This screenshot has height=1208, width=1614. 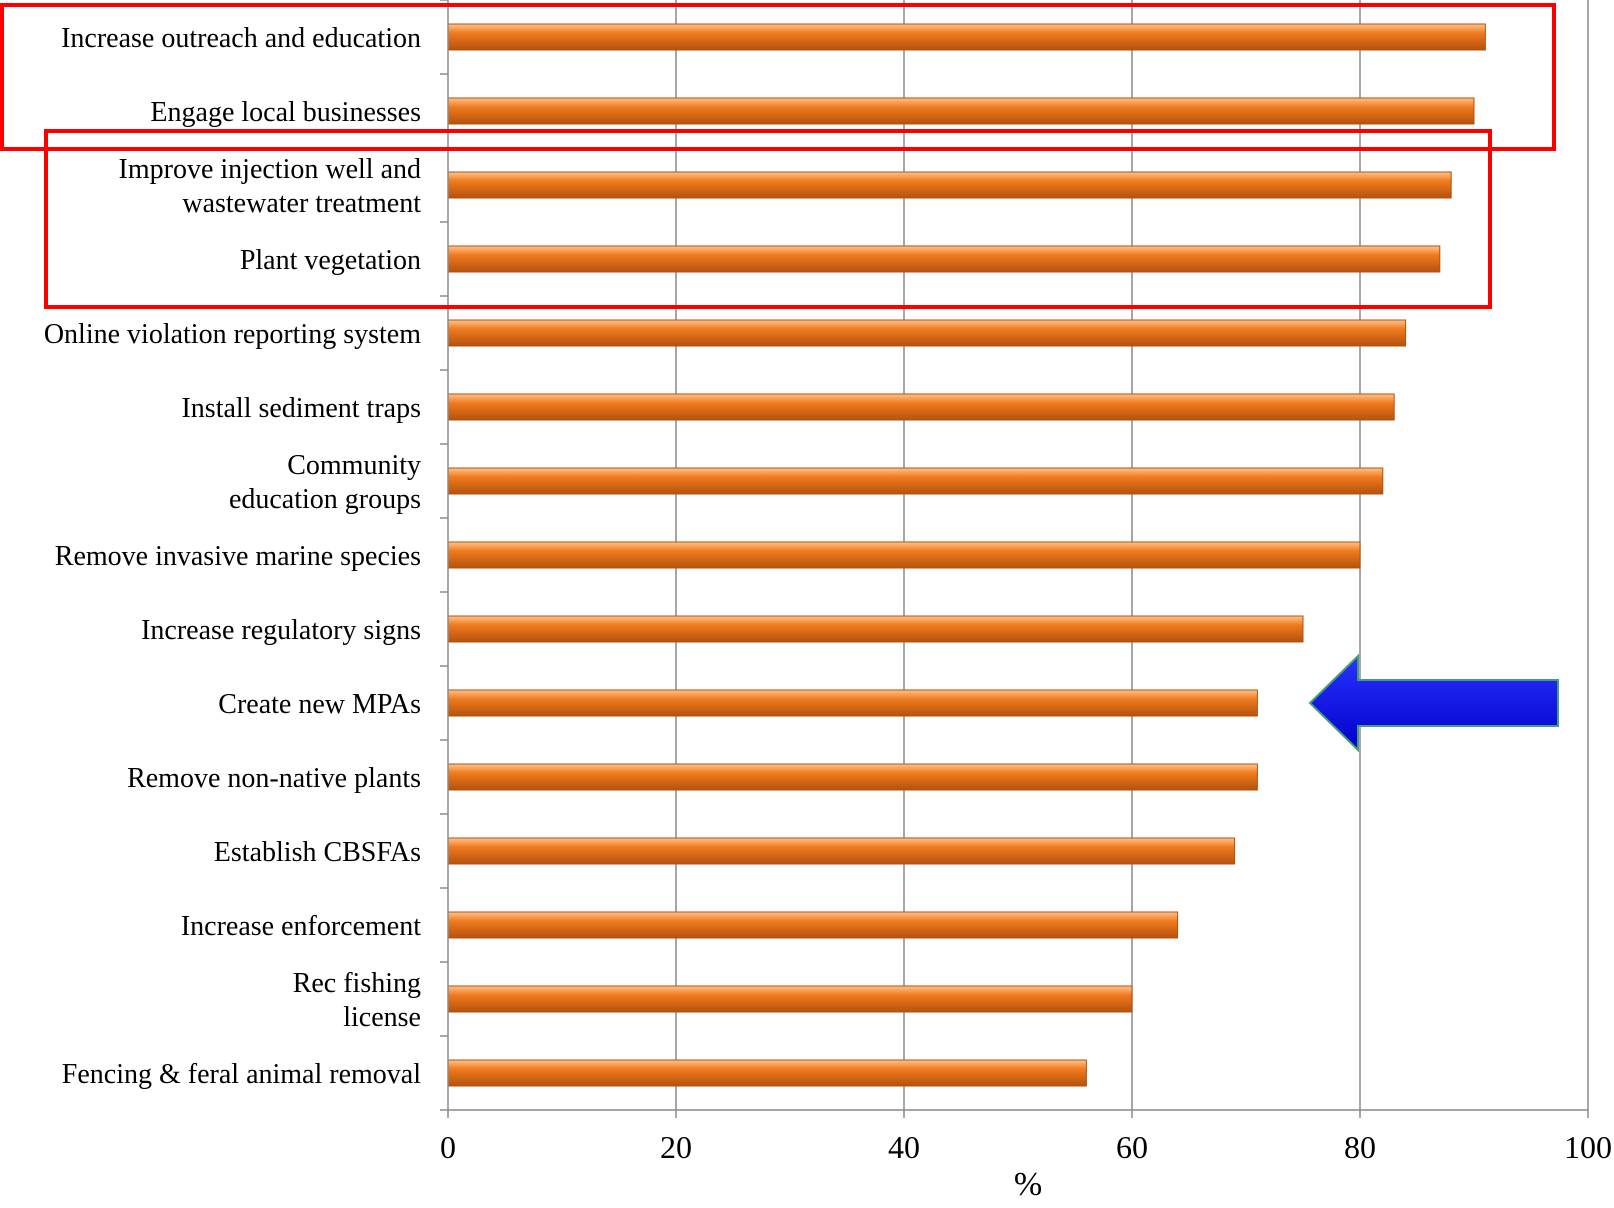 I want to click on x-tick-label: 40, so click(x=904, y=1147).